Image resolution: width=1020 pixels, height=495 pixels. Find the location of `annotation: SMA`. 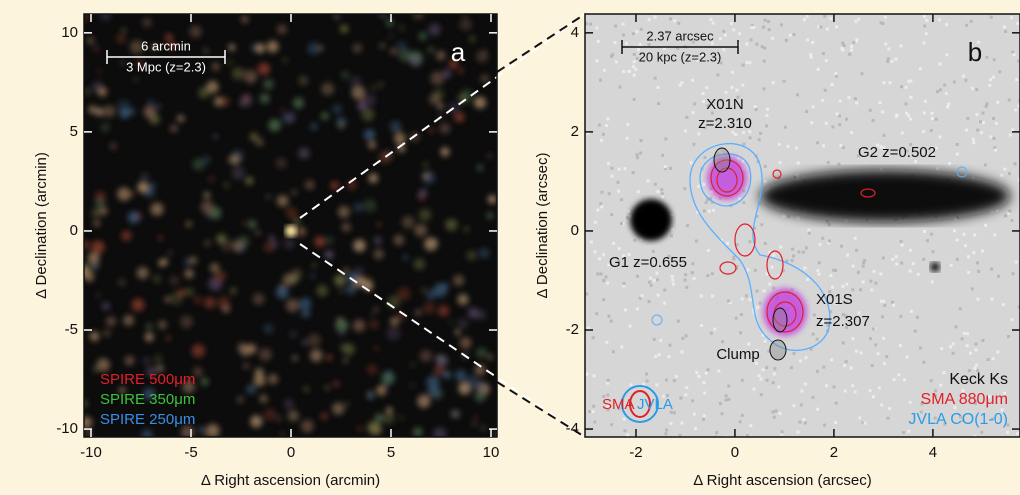

annotation: SMA is located at coordinates (618, 404).